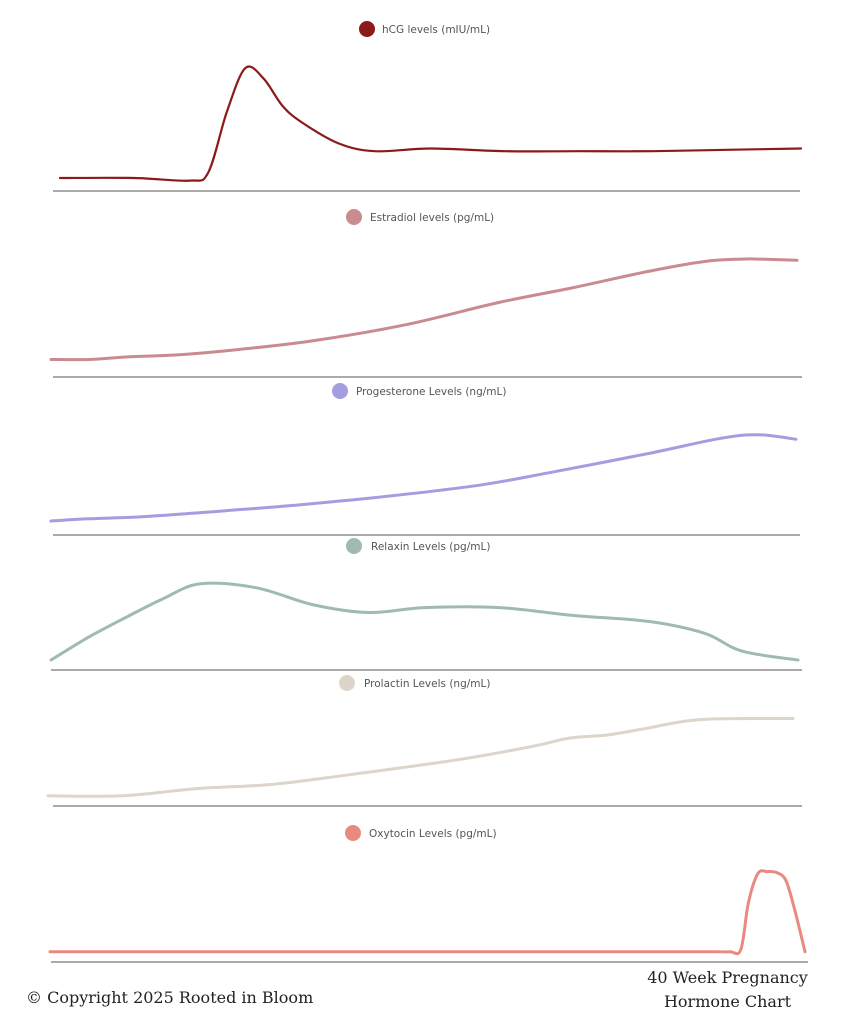  Describe the element at coordinates (727, 1001) in the screenshot. I see `chart-title-line-2: Hormone Chart` at that location.